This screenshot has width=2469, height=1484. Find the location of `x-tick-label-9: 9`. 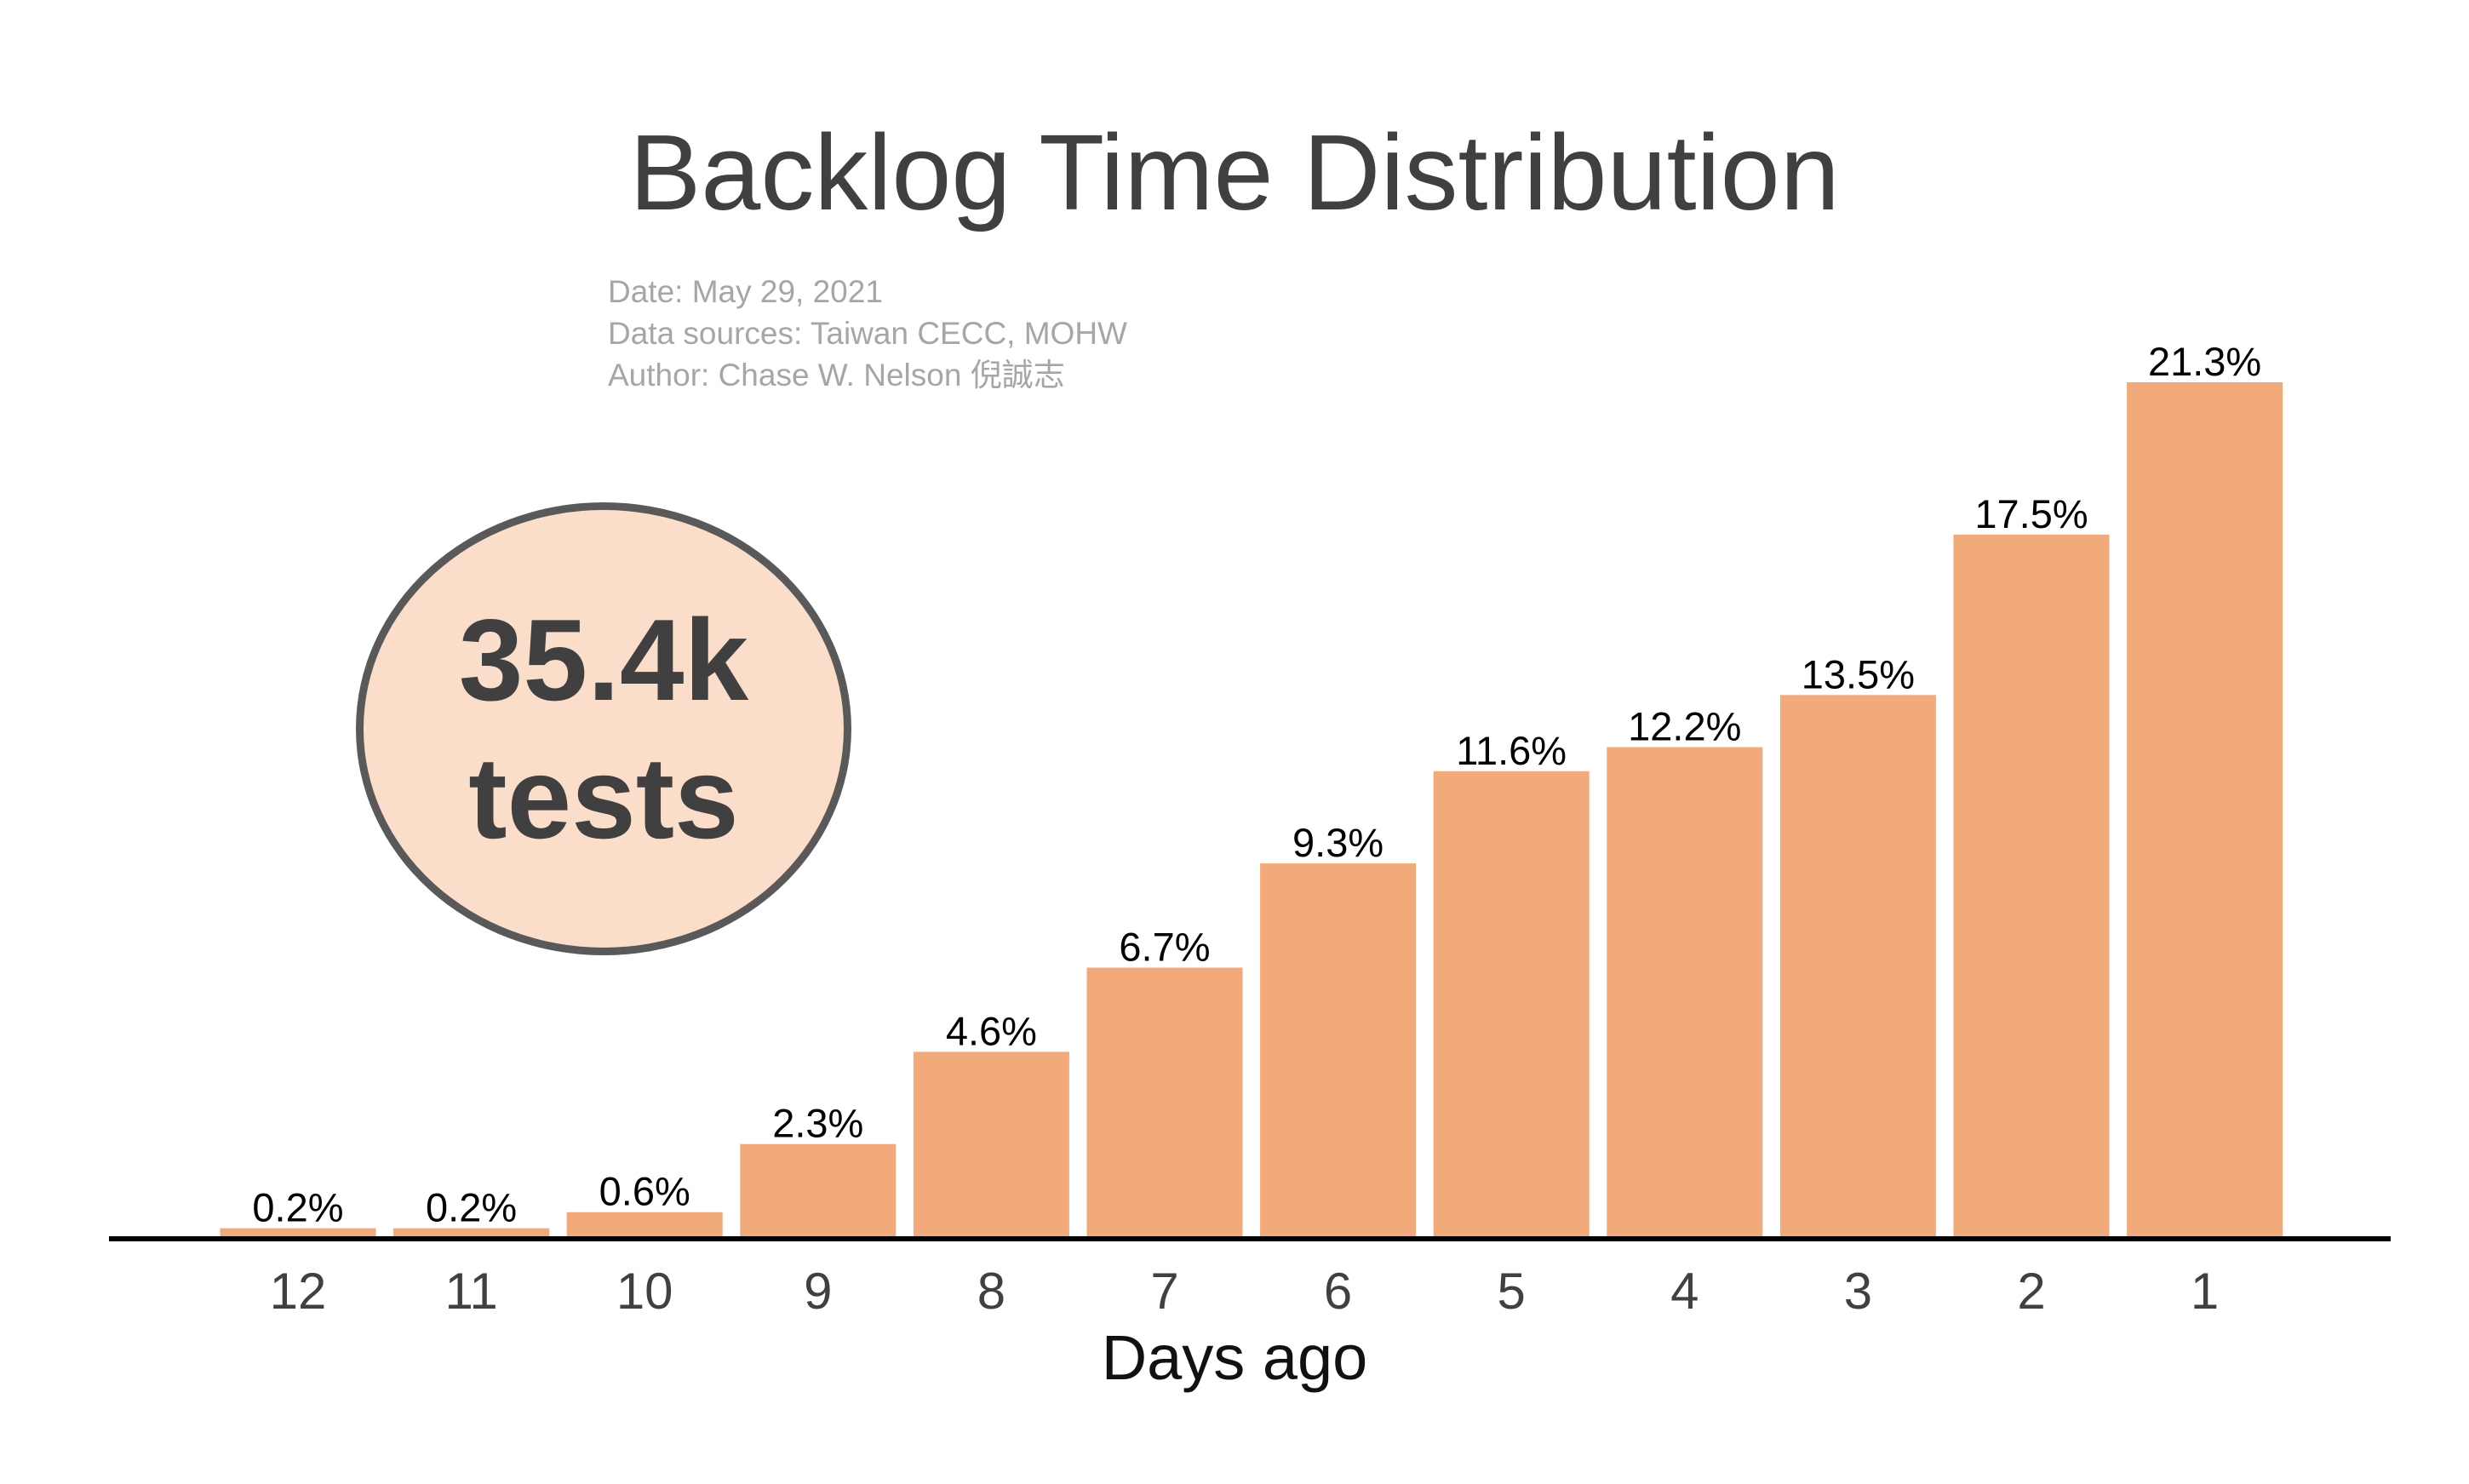

x-tick-label-9: 9 is located at coordinates (818, 1291).